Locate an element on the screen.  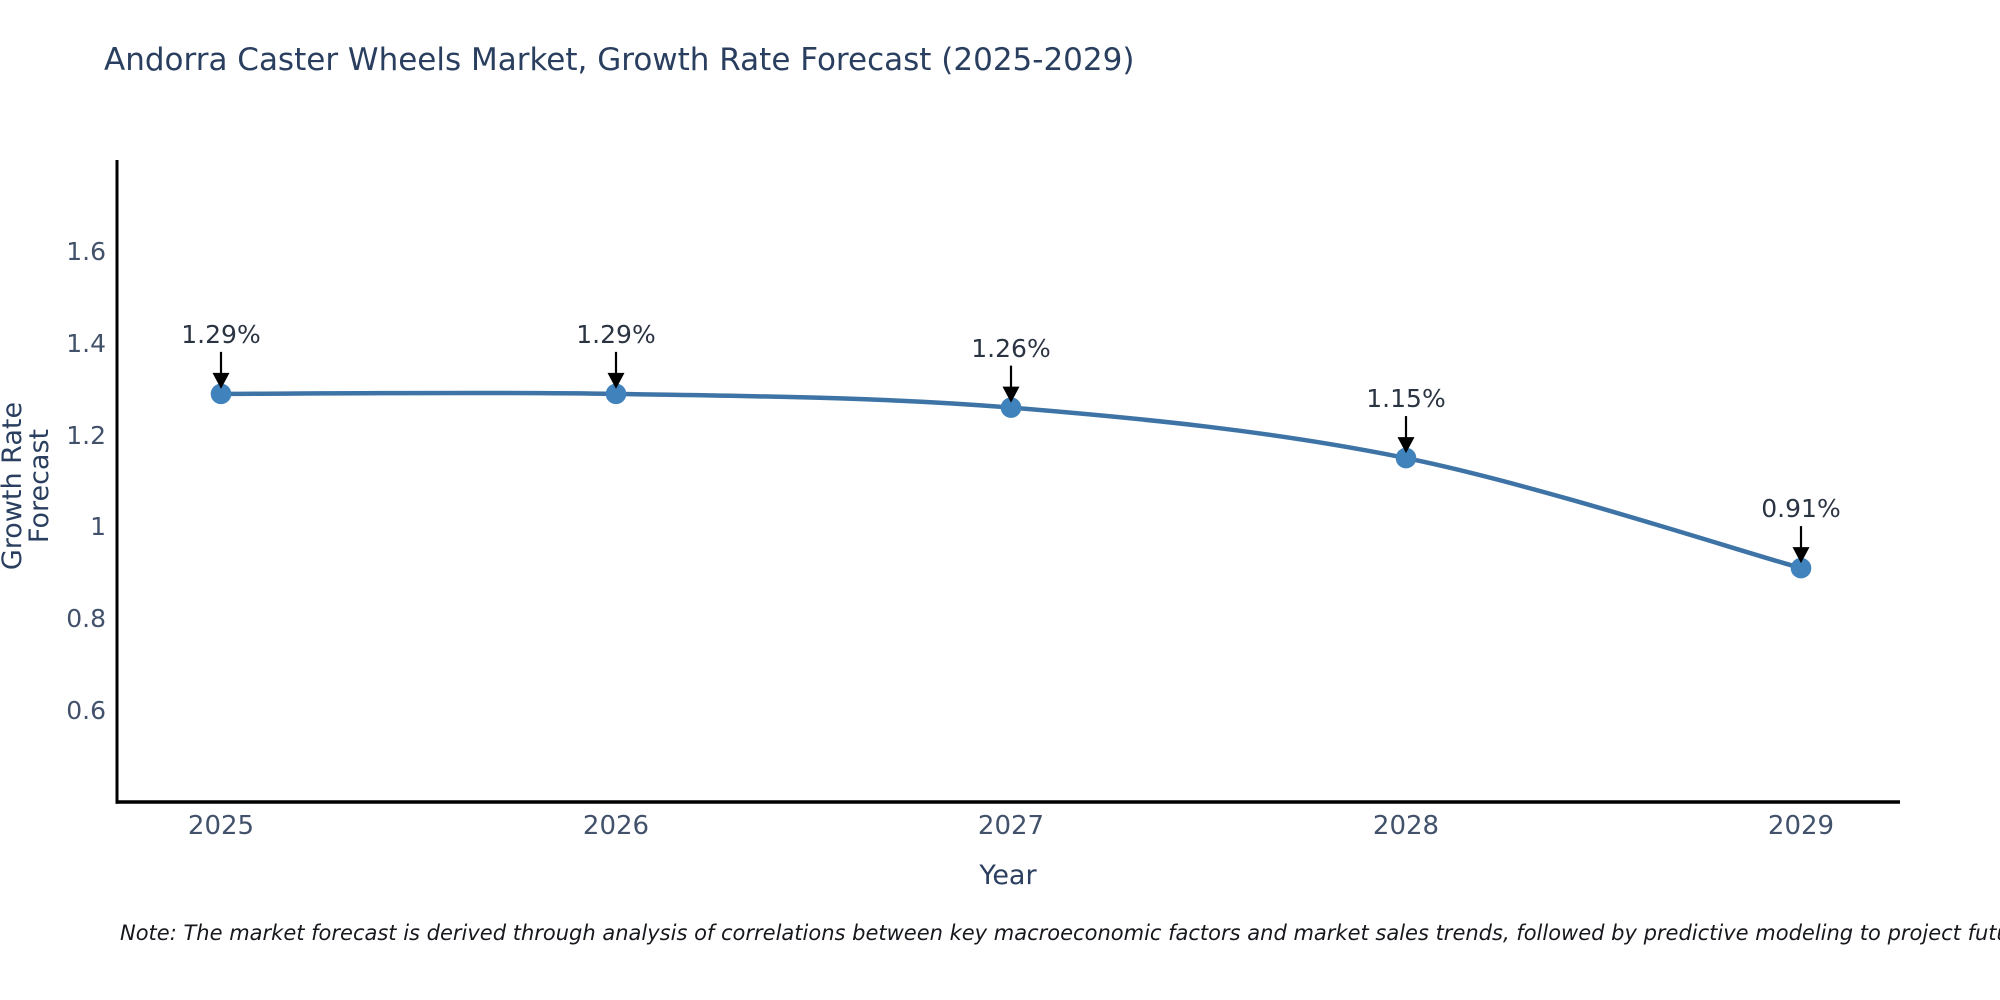
y-tick-label: 0.6 is located at coordinates (86, 710).